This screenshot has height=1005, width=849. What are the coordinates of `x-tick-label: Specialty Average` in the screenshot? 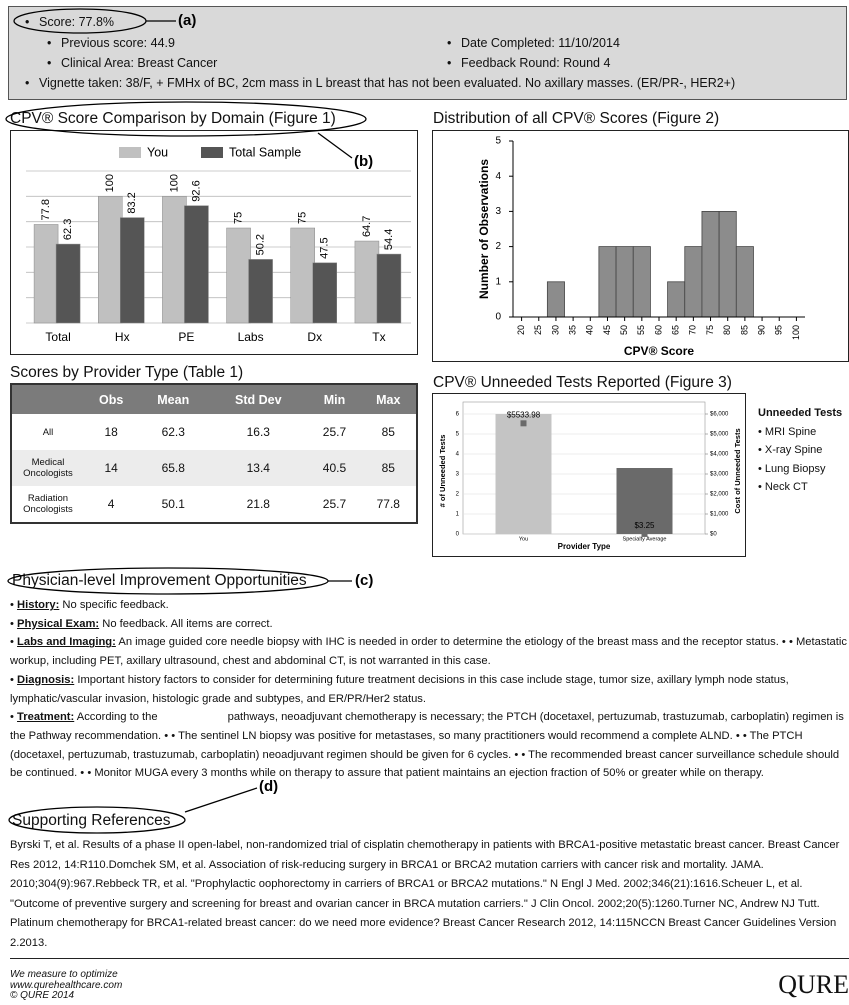 It's located at (645, 539).